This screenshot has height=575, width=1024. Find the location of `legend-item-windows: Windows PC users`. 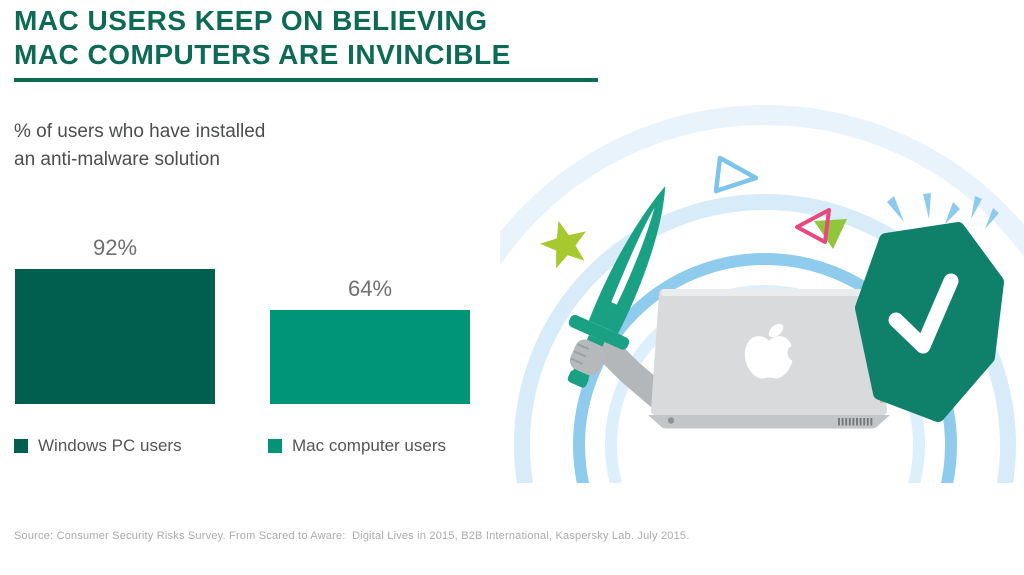

legend-item-windows: Windows PC users is located at coordinates (98, 446).